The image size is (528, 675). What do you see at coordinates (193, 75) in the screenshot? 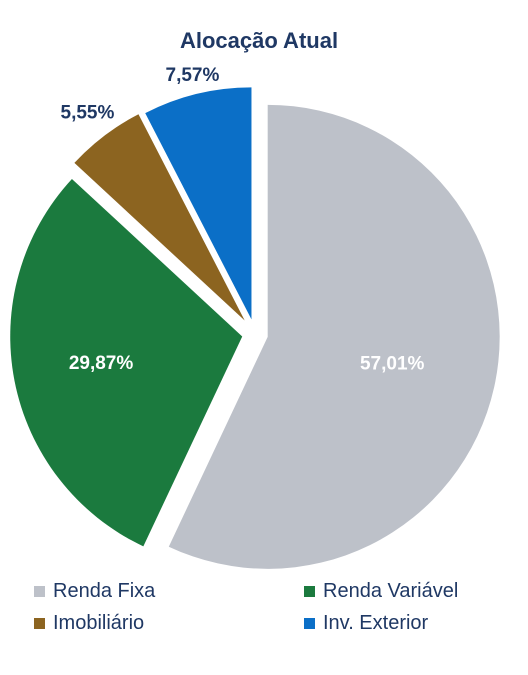
I see `data-label-inv-exterior: 7,57%` at bounding box center [193, 75].